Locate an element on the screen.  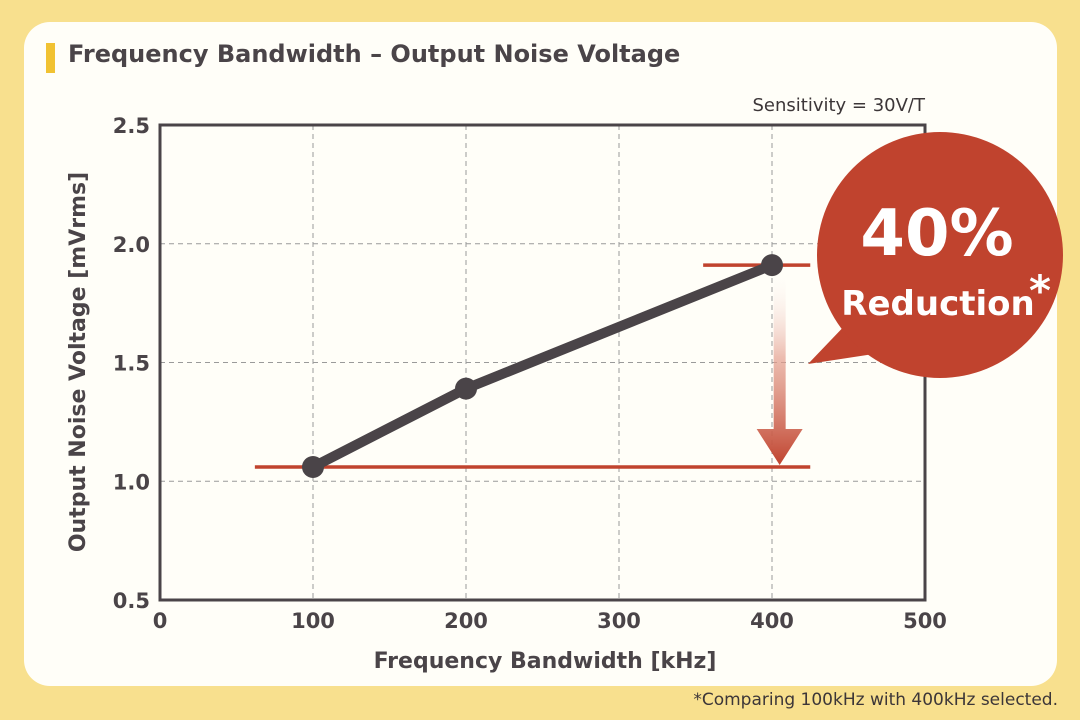
reference-layer is located at coordinates (532, 366).